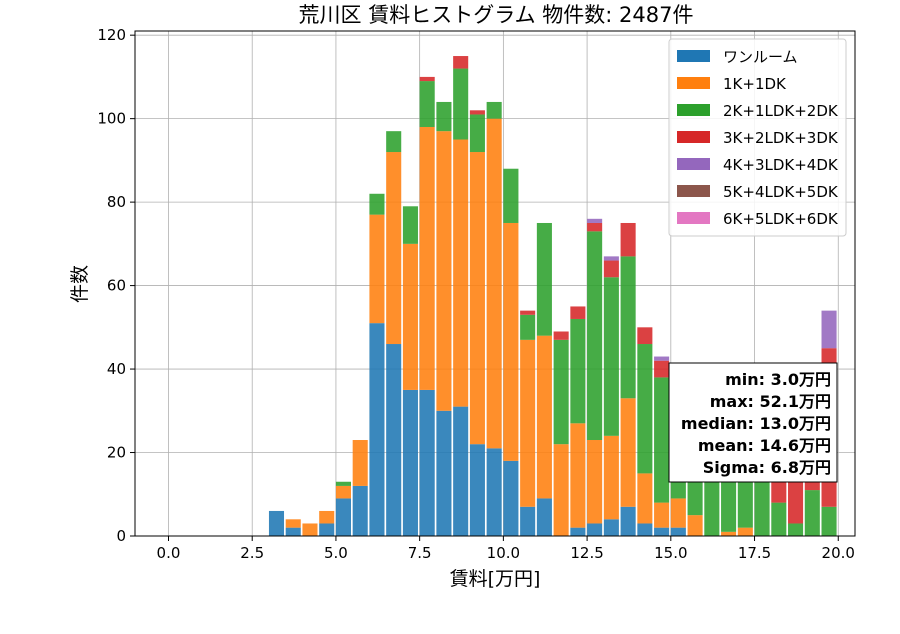 The width and height of the screenshot is (900, 634). Describe the element at coordinates (781, 192) in the screenshot. I see `legend-label: 5K+4LDK+5DK` at that location.